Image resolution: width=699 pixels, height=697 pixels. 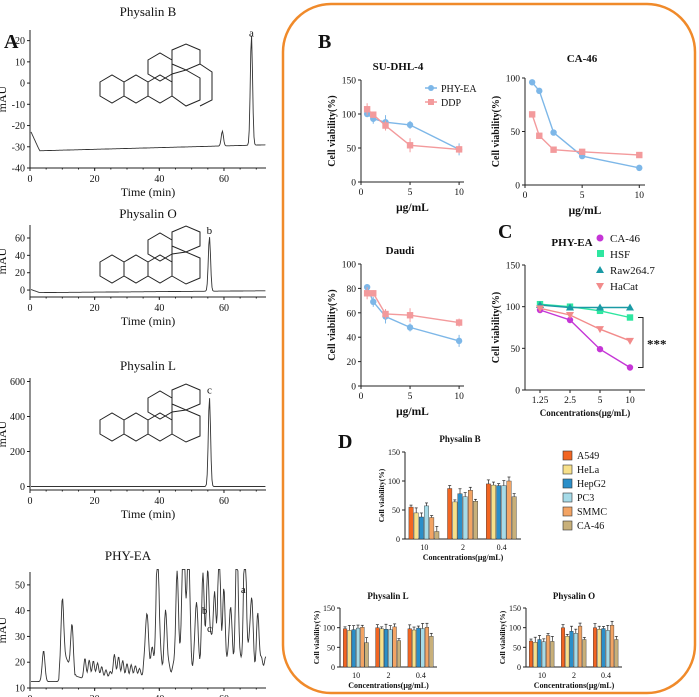 I want to click on y-axis-label: mAU, so click(x=4, y=98).